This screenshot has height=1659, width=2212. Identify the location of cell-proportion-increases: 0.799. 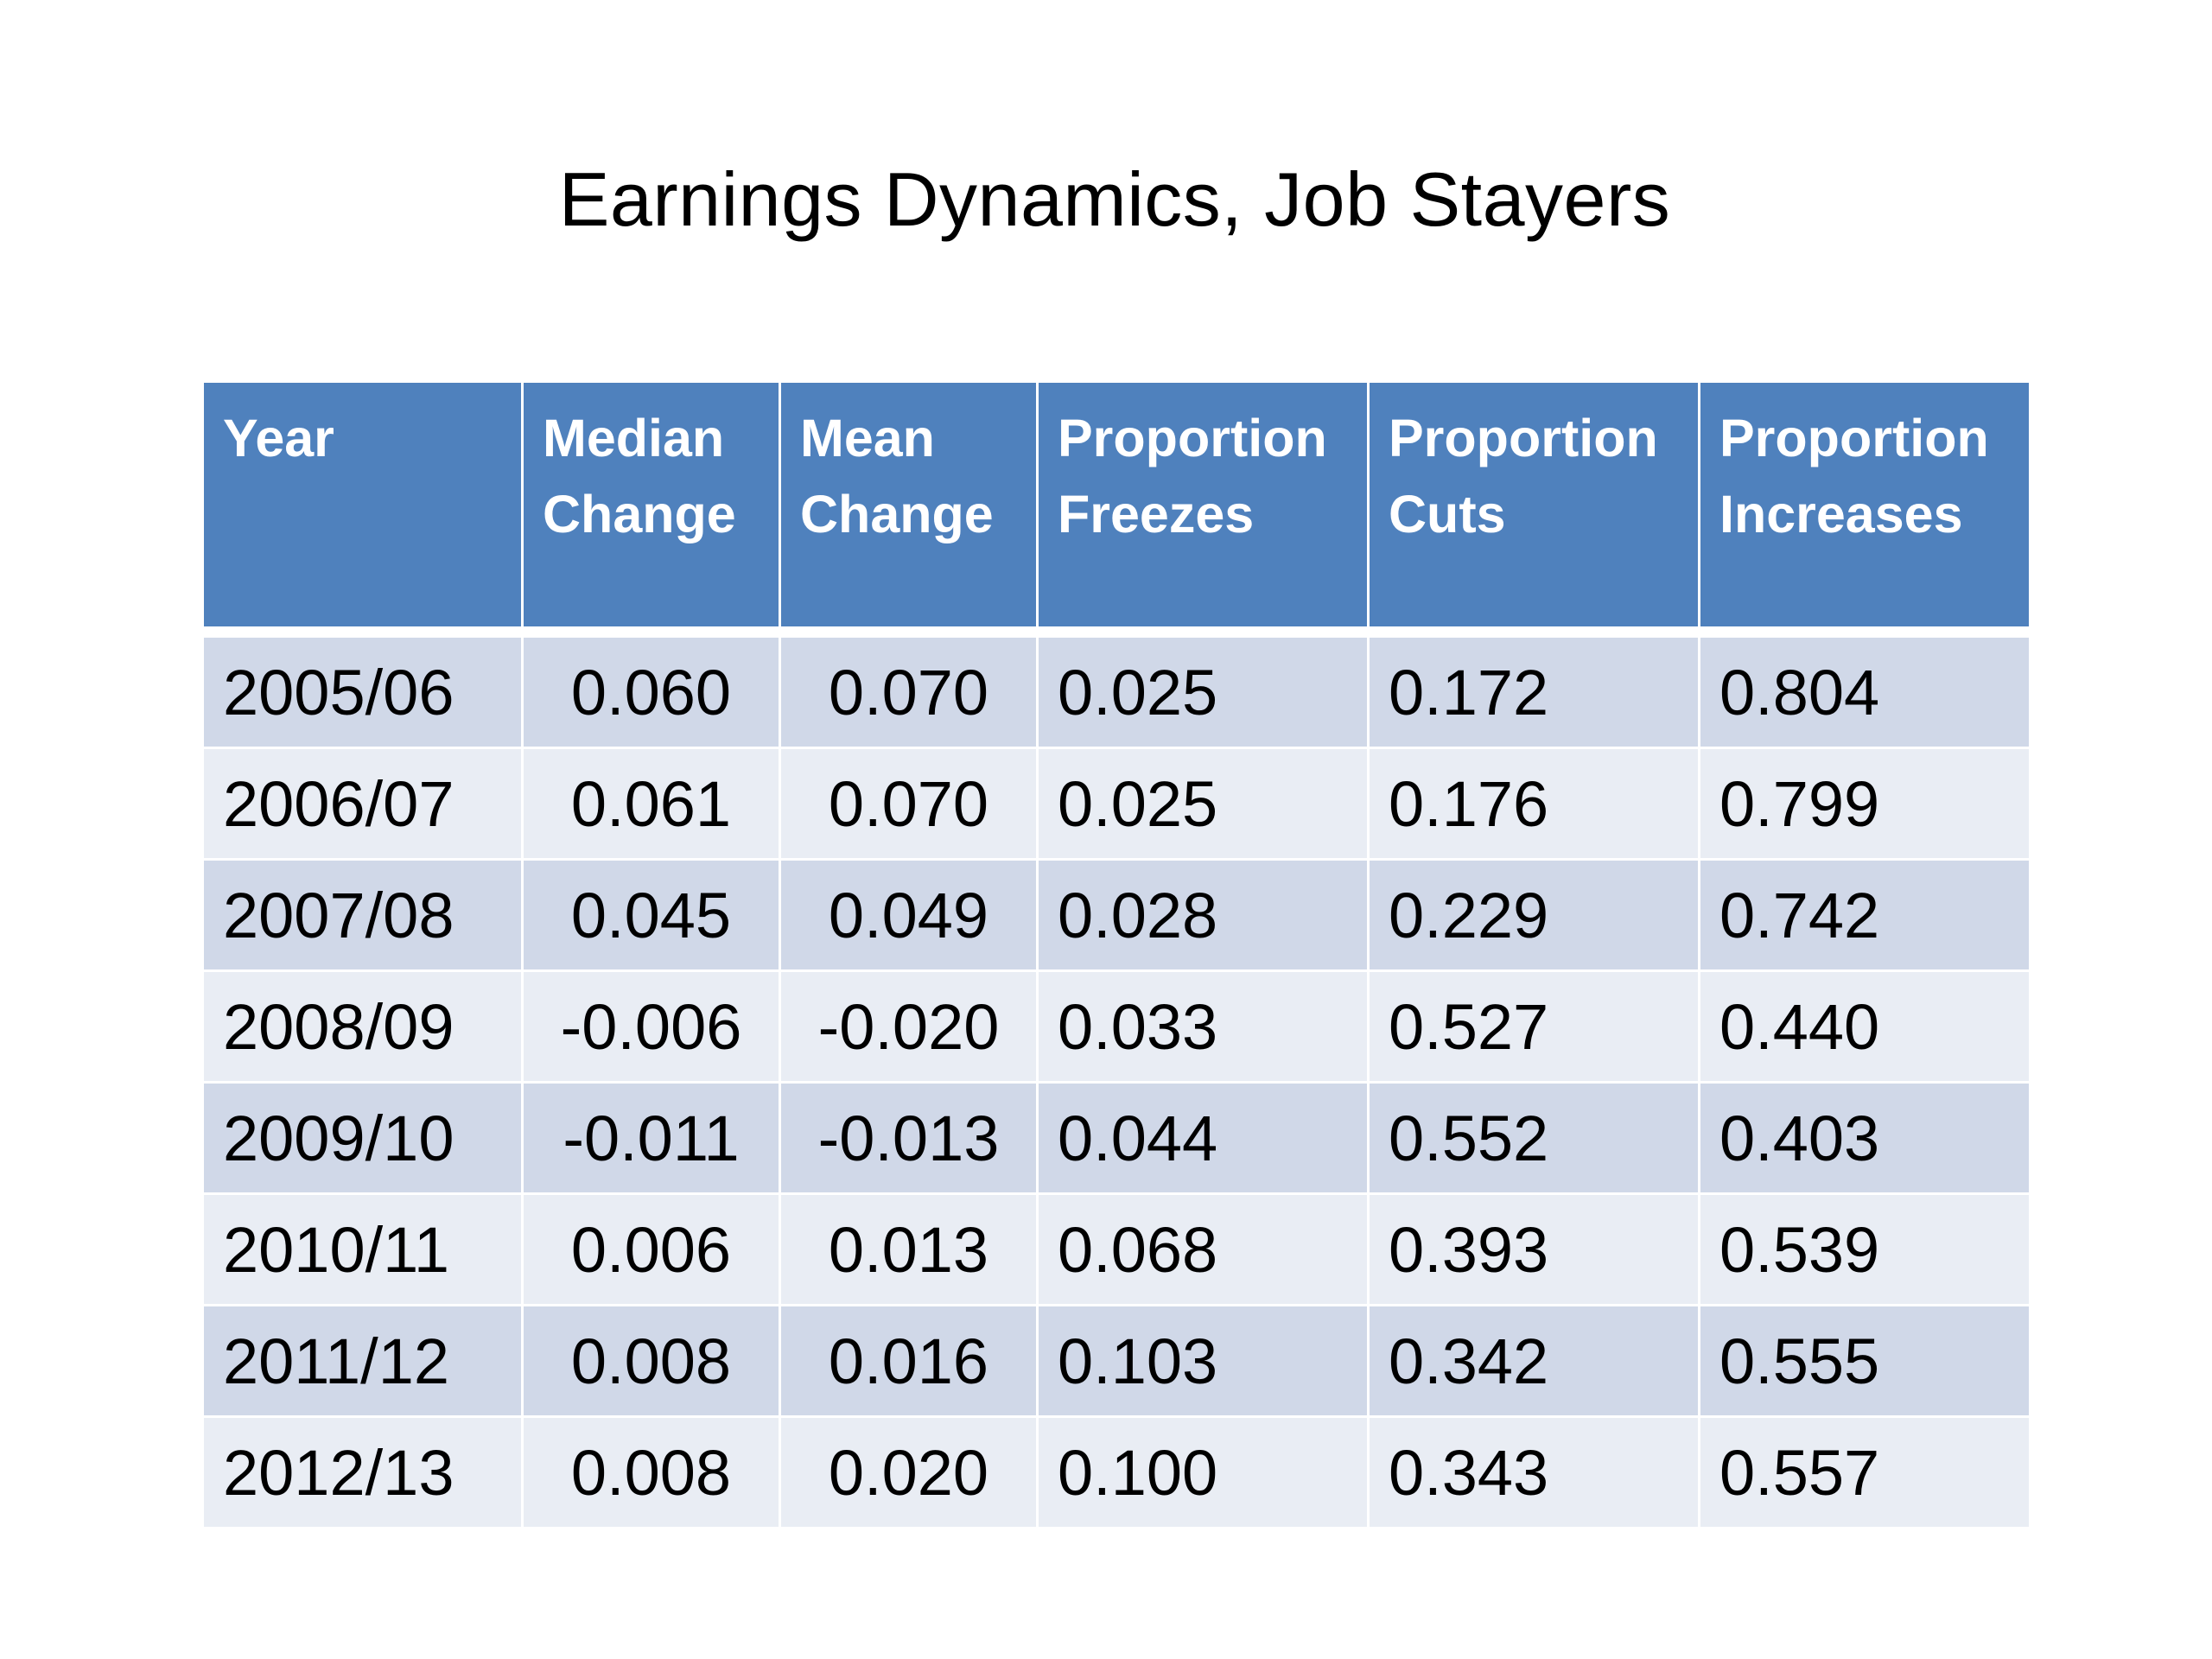
(1865, 804).